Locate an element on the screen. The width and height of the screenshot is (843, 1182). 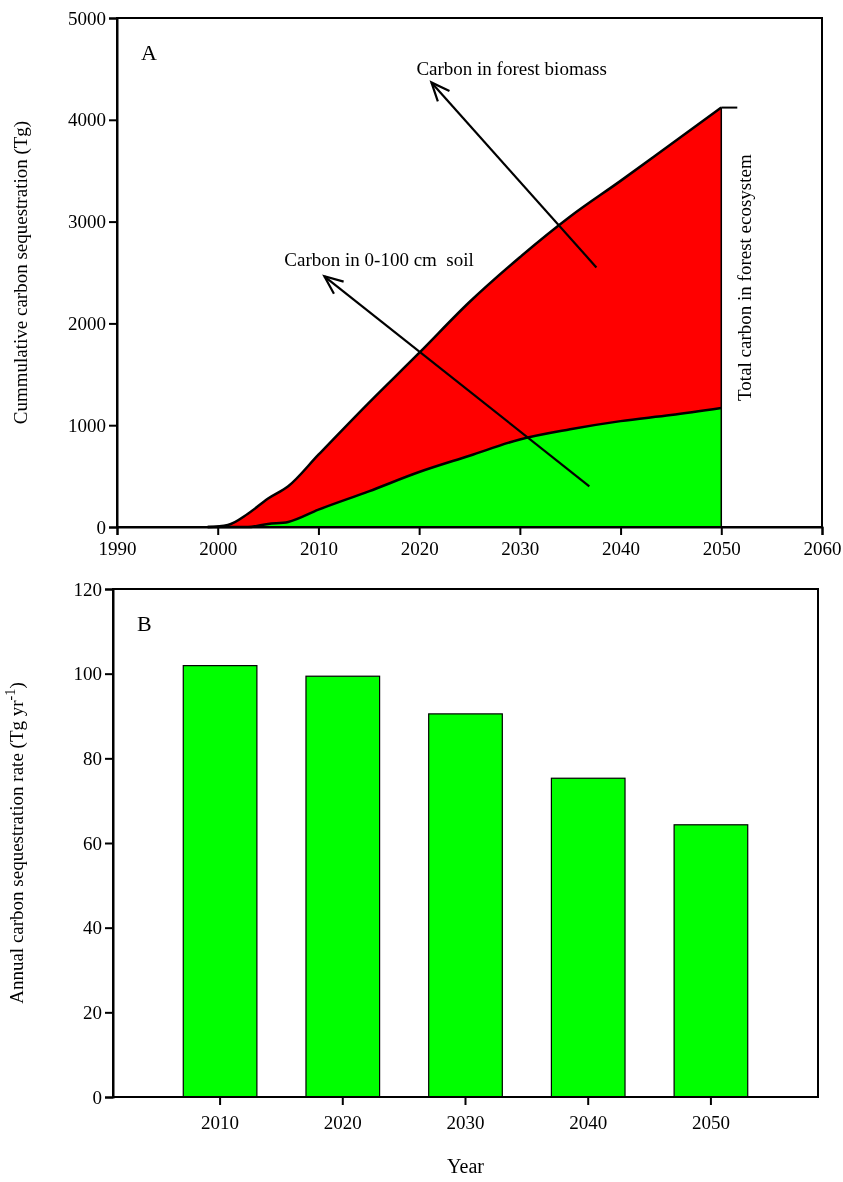
annotation: B is located at coordinates (144, 623).